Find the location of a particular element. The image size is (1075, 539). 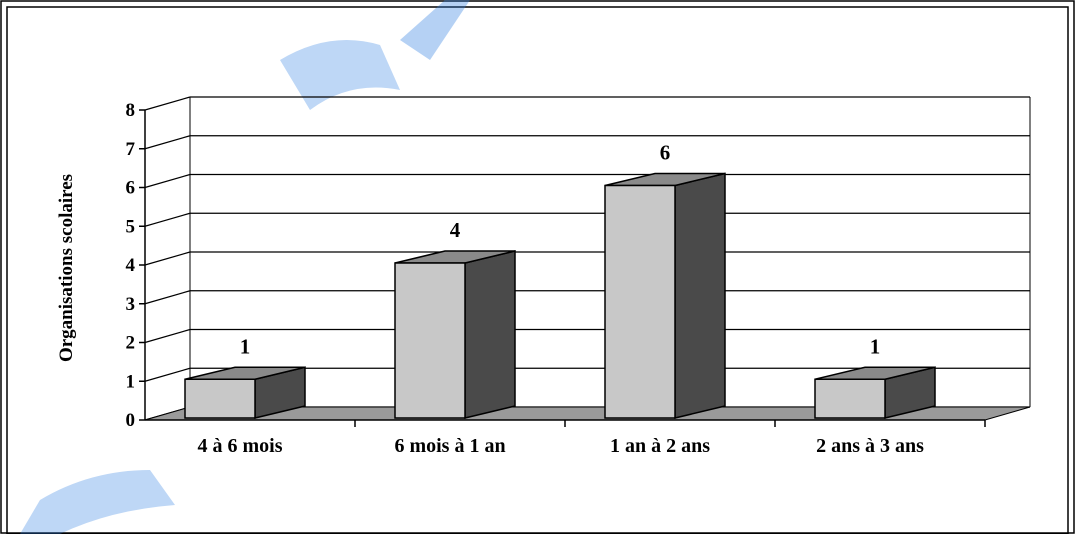

data-label: 6 is located at coordinates (665, 153).